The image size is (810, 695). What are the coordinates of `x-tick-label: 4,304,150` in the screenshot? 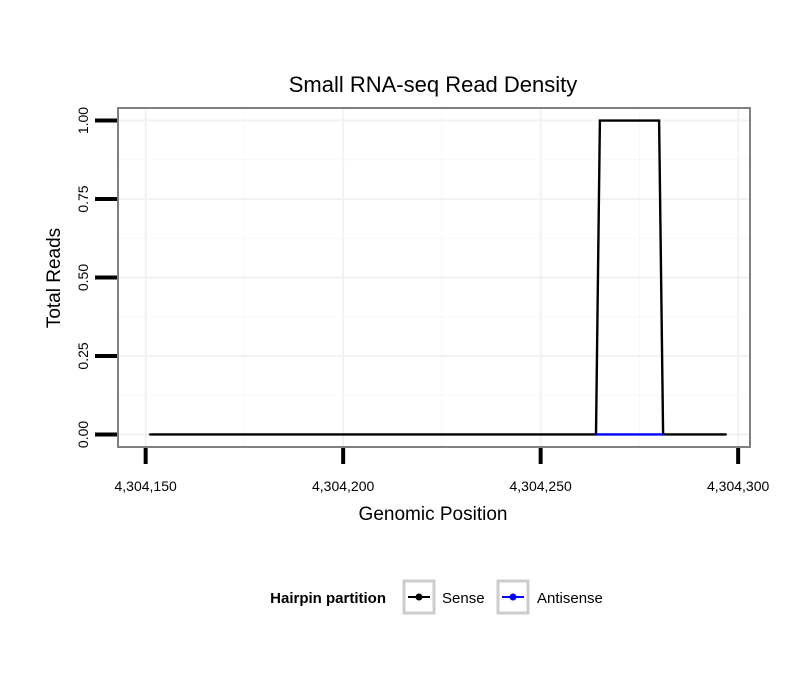 It's located at (146, 486).